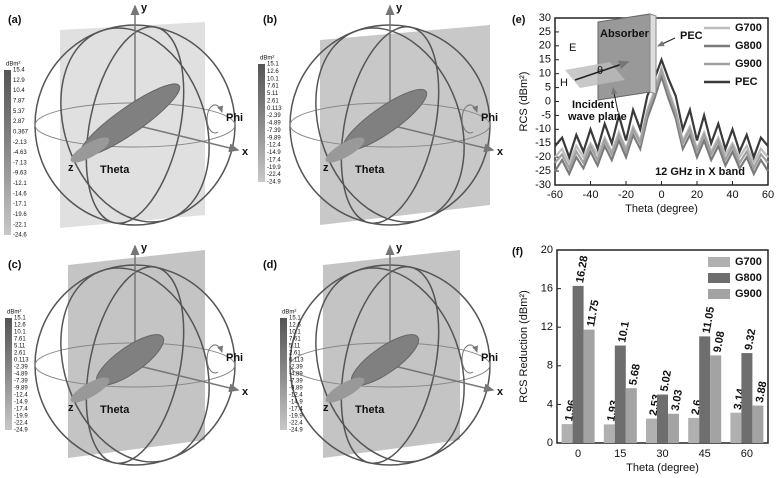  I want to click on y-tick-label: -10, so click(543, 129).